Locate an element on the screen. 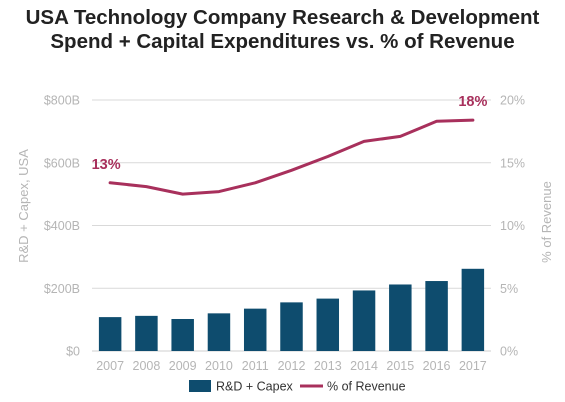 The width and height of the screenshot is (565, 402). line-series is located at coordinates (291, 157).